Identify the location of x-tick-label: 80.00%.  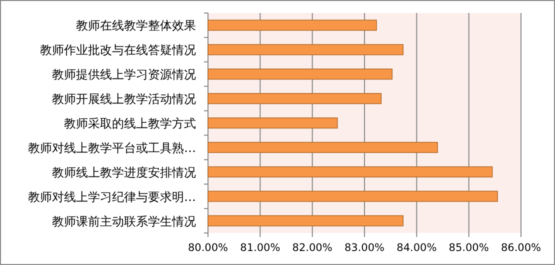
(208, 248).